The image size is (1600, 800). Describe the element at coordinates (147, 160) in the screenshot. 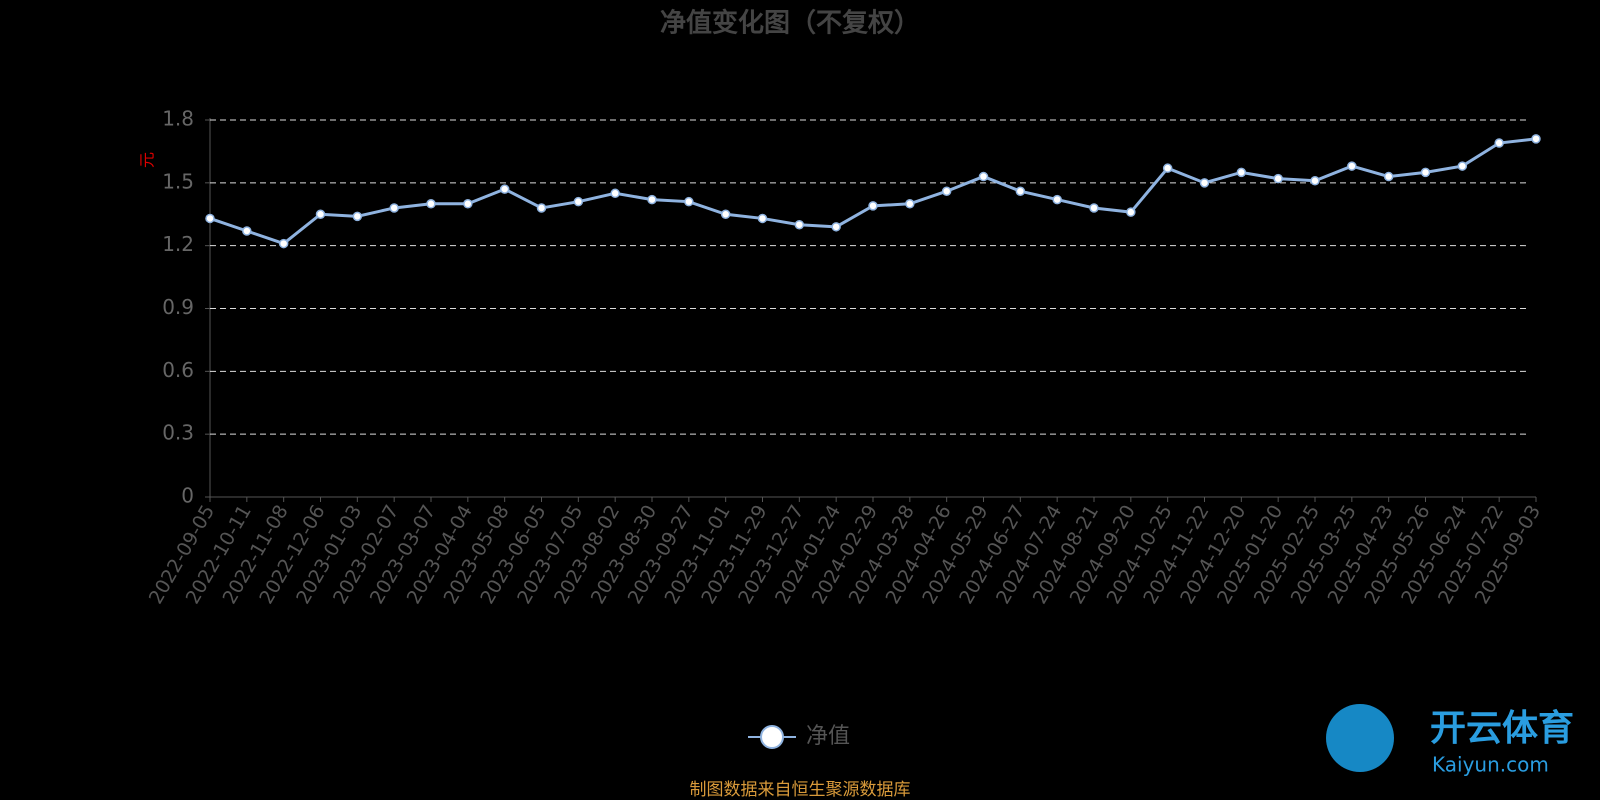

I see `y-axis-label: 元` at that location.